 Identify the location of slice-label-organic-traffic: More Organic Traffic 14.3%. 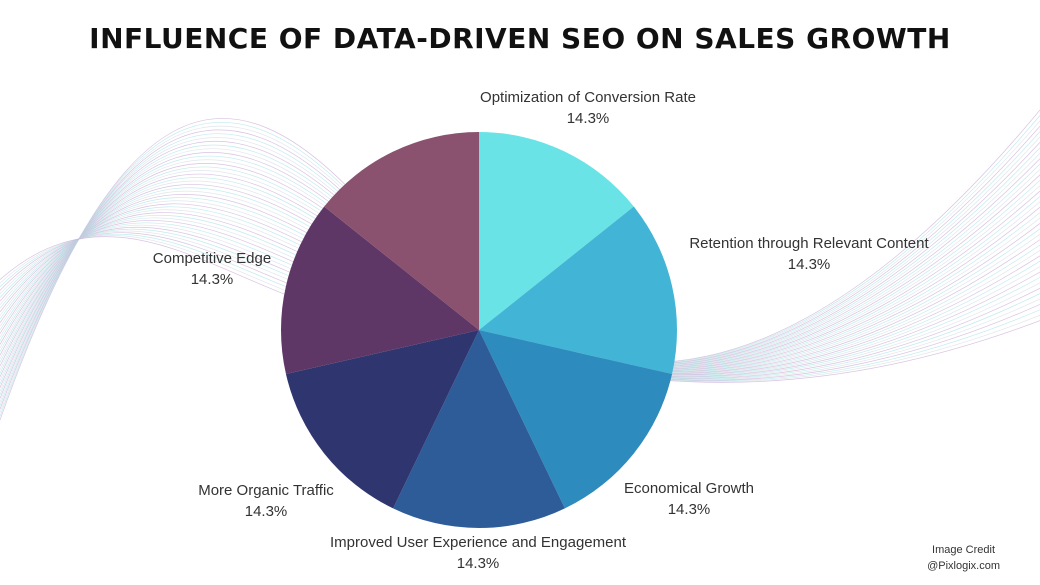
(266, 501).